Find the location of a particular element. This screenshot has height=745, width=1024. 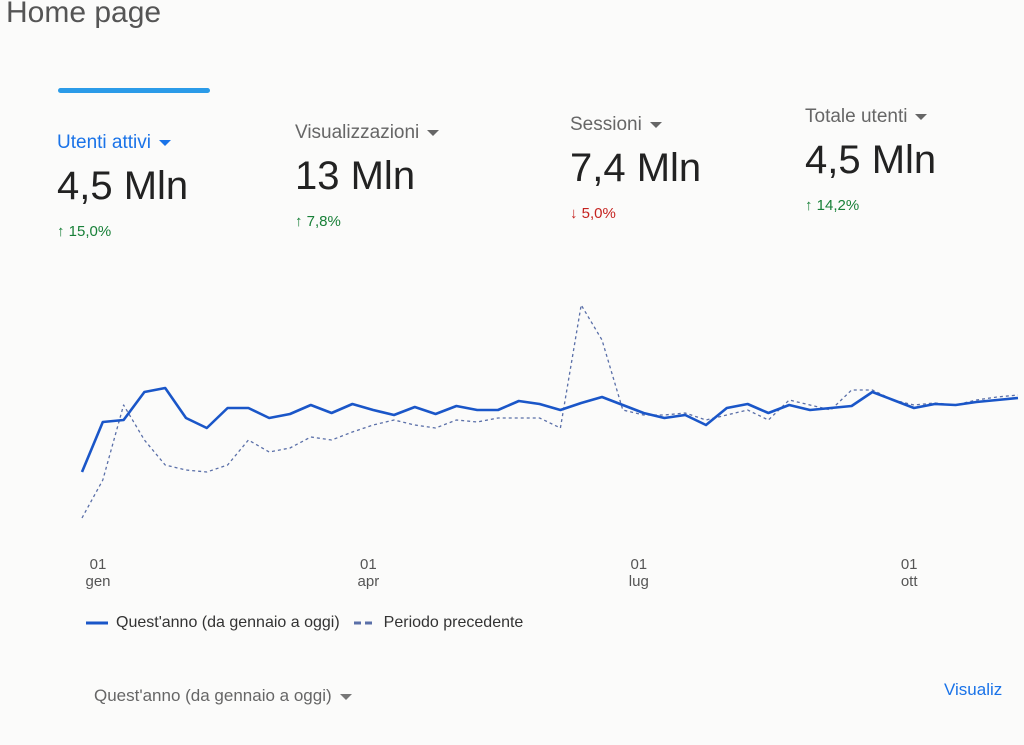

legend-item: Quest'anno (da gennaio a oggi) is located at coordinates (213, 623).